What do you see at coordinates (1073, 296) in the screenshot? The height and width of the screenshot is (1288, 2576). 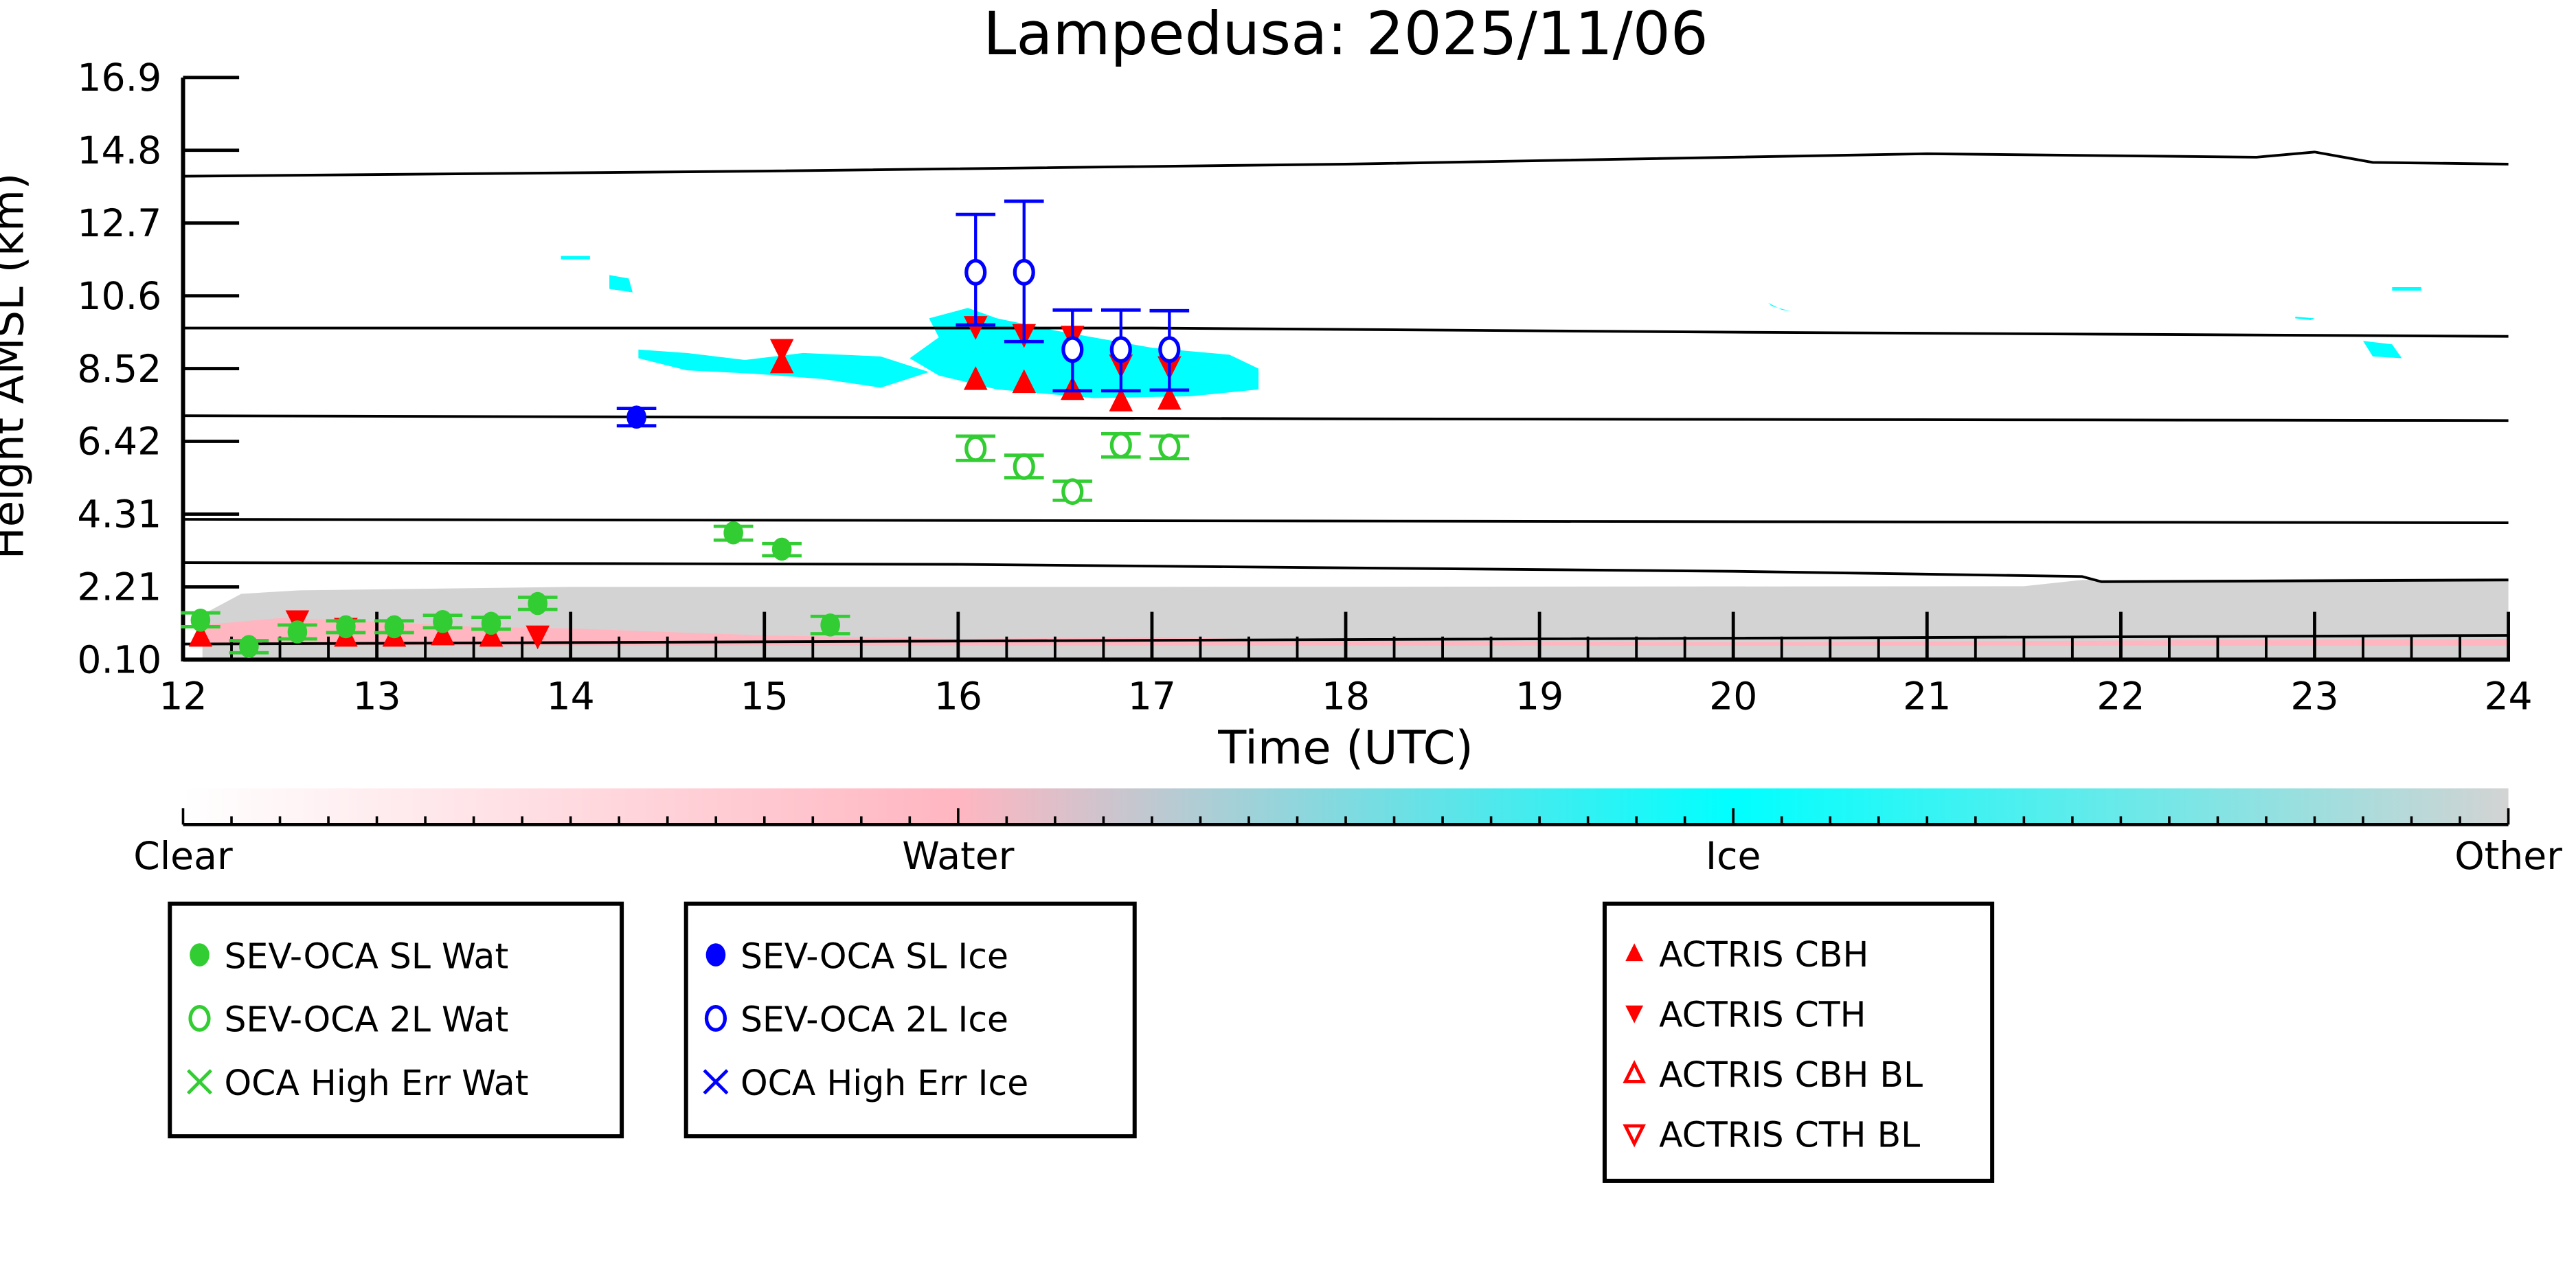 I see `series-sev-oca-2l-ice` at bounding box center [1073, 296].